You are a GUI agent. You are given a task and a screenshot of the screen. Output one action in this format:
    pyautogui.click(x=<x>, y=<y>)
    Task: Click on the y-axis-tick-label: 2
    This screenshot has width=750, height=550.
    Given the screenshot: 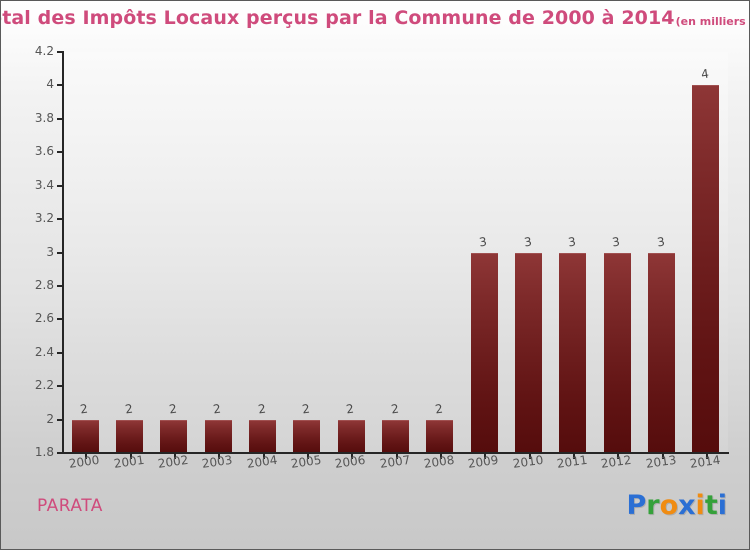 What is the action you would take?
    pyautogui.click(x=50, y=418)
    